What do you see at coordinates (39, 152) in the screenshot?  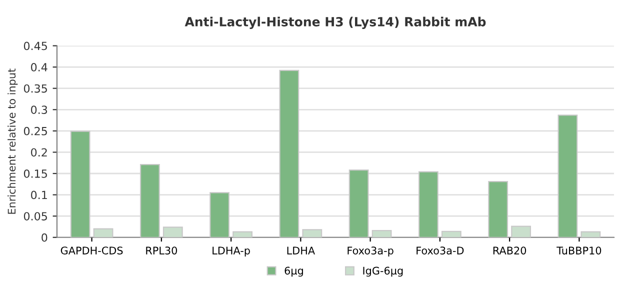 I see `y-tick-label: 0.2` at bounding box center [39, 152].